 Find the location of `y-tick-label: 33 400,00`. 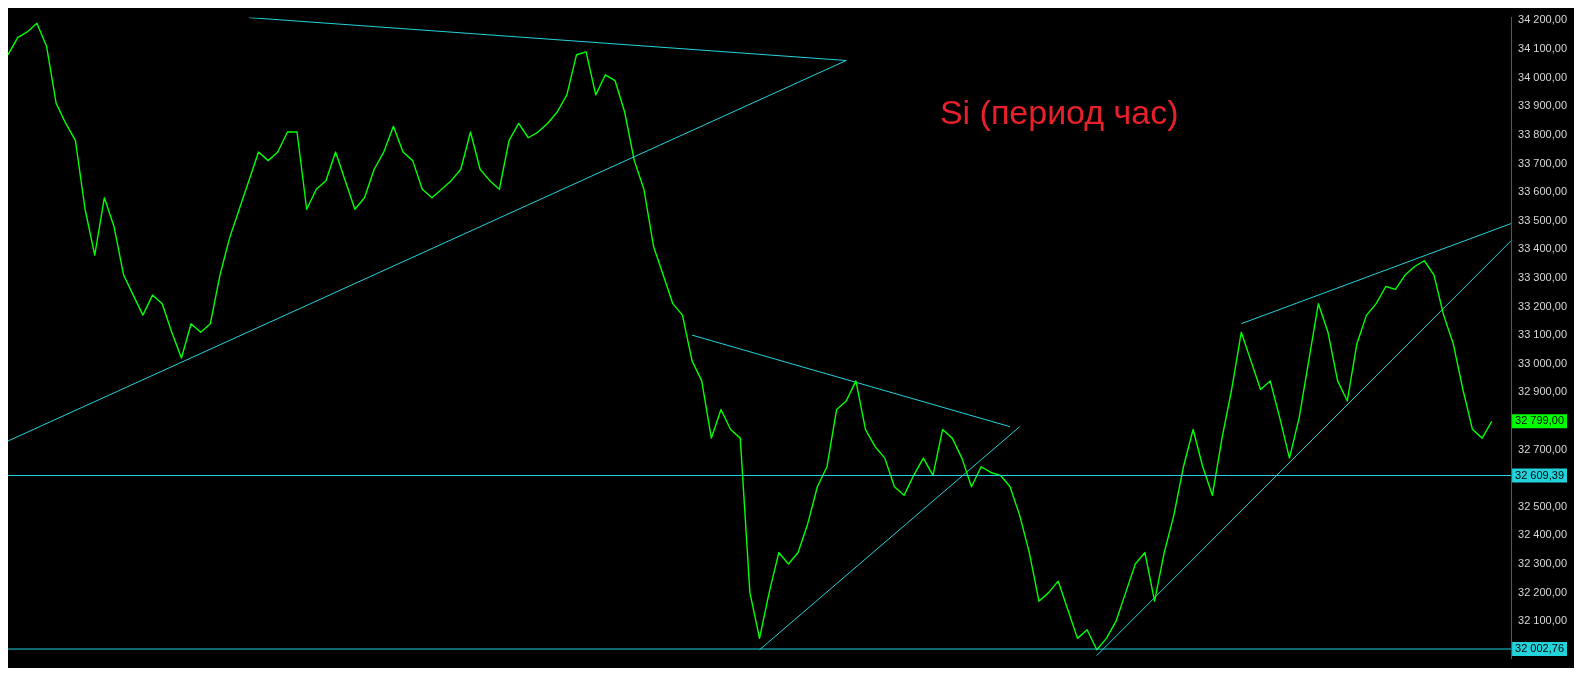

y-tick-label: 33 400,00 is located at coordinates (1542, 248).